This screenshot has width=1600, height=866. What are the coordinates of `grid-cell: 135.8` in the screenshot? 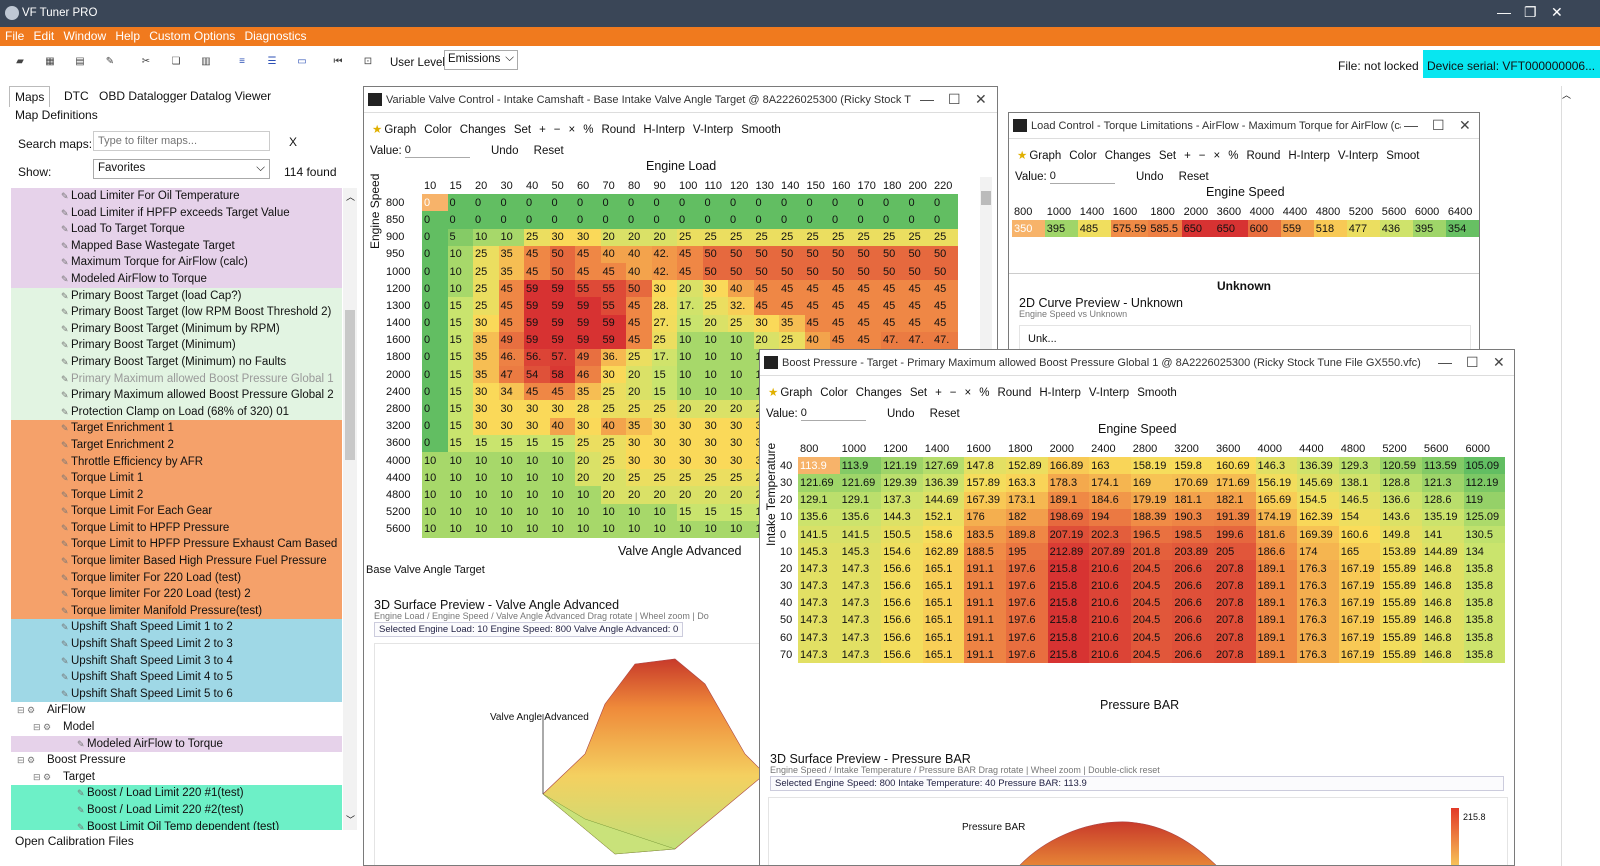 It's located at (1484, 569).